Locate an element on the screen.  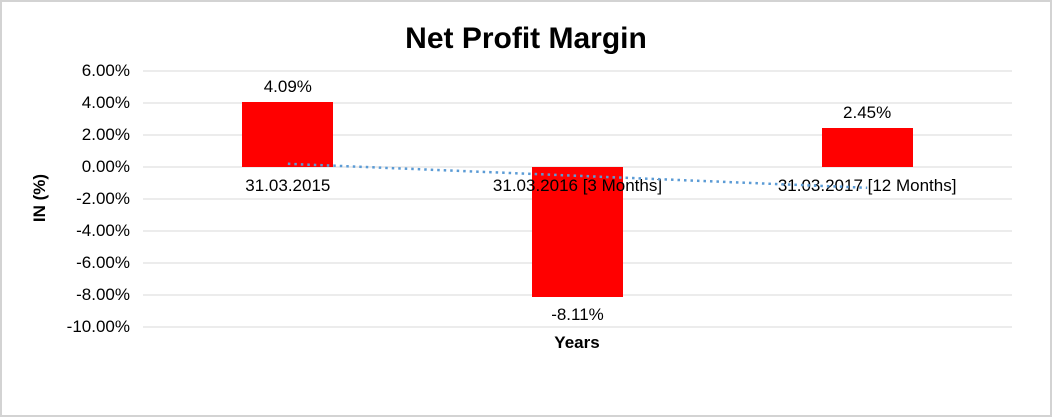
y-tick-label: -2.00% is located at coordinates (103, 198).